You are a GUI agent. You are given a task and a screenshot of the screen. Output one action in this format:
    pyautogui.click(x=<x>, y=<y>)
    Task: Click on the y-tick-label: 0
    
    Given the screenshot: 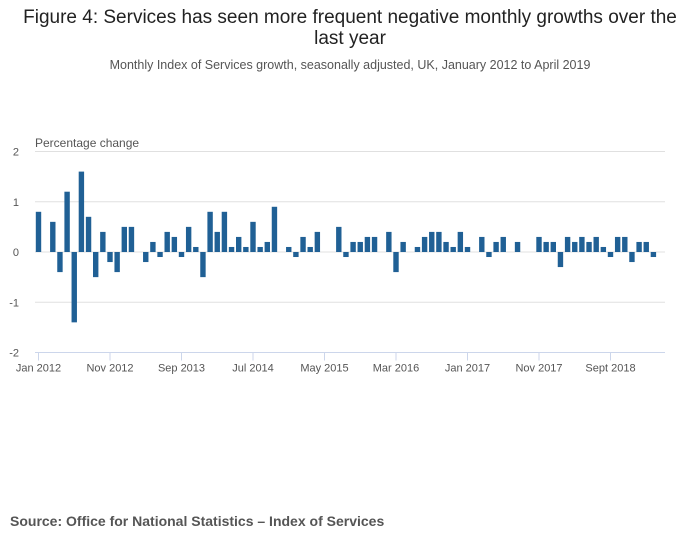 What is the action you would take?
    pyautogui.click(x=16, y=253)
    